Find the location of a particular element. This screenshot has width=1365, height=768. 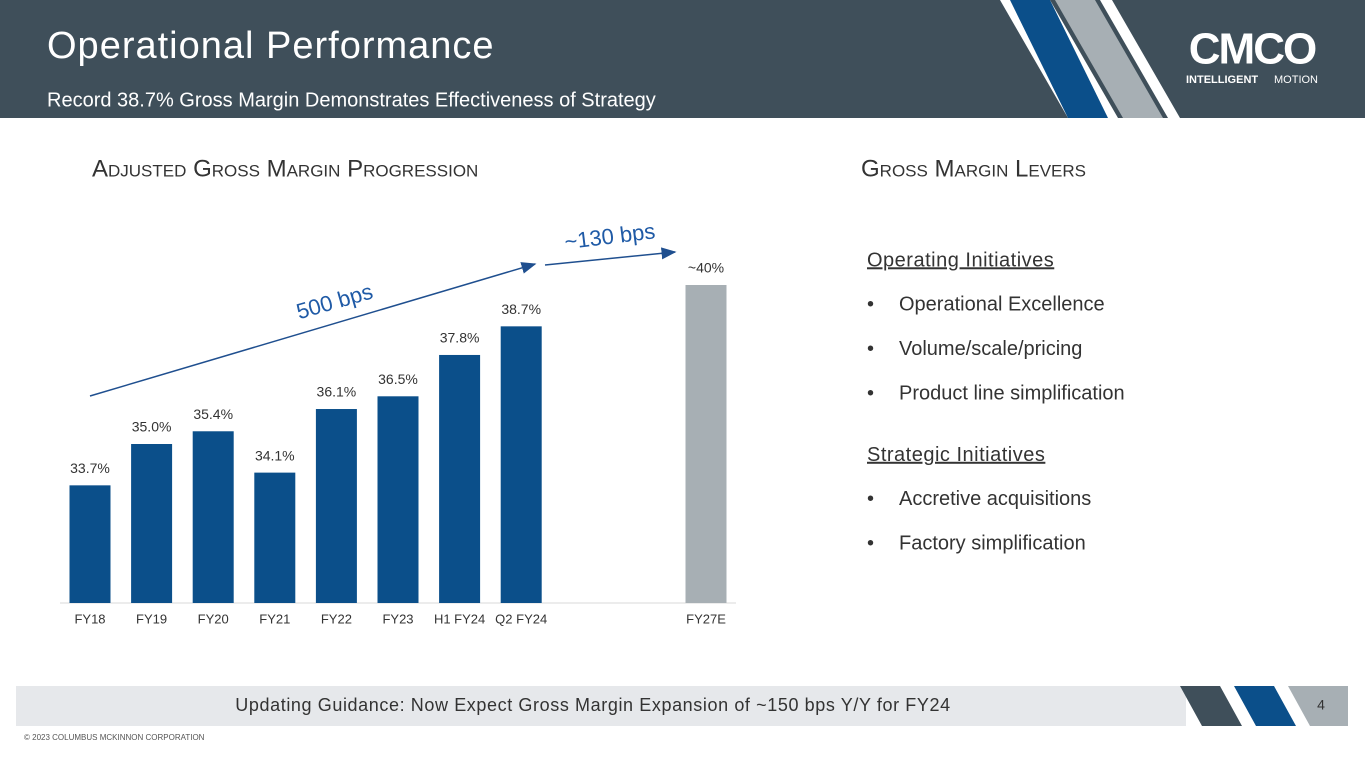

value-label: 37.8% is located at coordinates (460, 338).